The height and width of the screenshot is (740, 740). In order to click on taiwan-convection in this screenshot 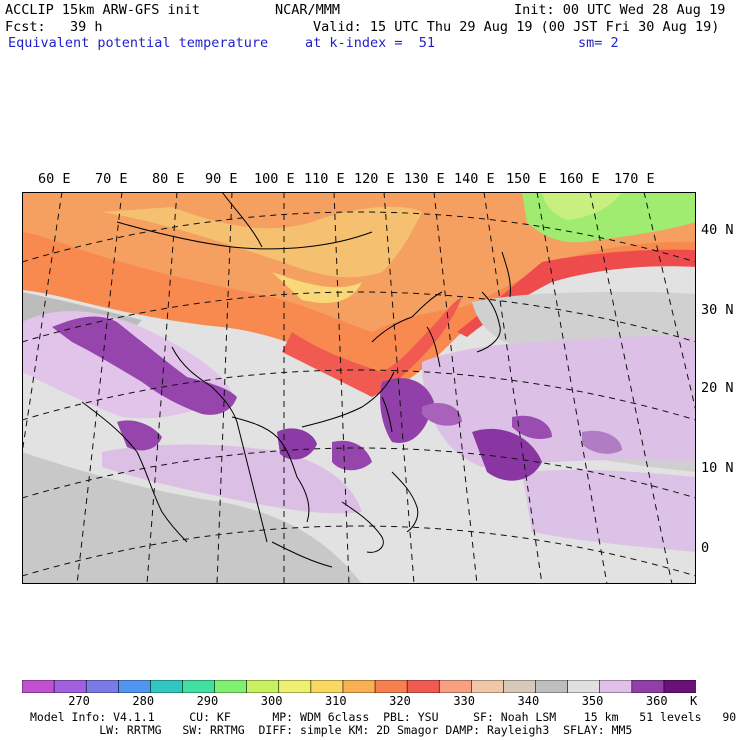, I will do `click(407, 410)`.